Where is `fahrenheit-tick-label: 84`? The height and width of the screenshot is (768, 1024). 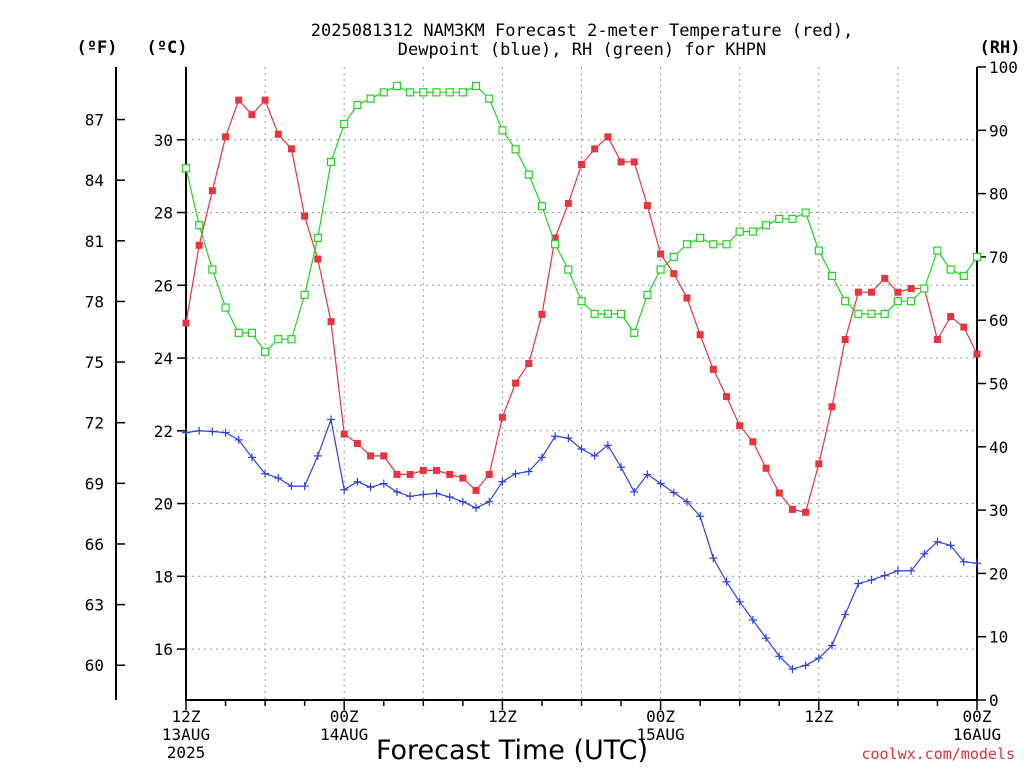 fahrenheit-tick-label: 84 is located at coordinates (94, 180).